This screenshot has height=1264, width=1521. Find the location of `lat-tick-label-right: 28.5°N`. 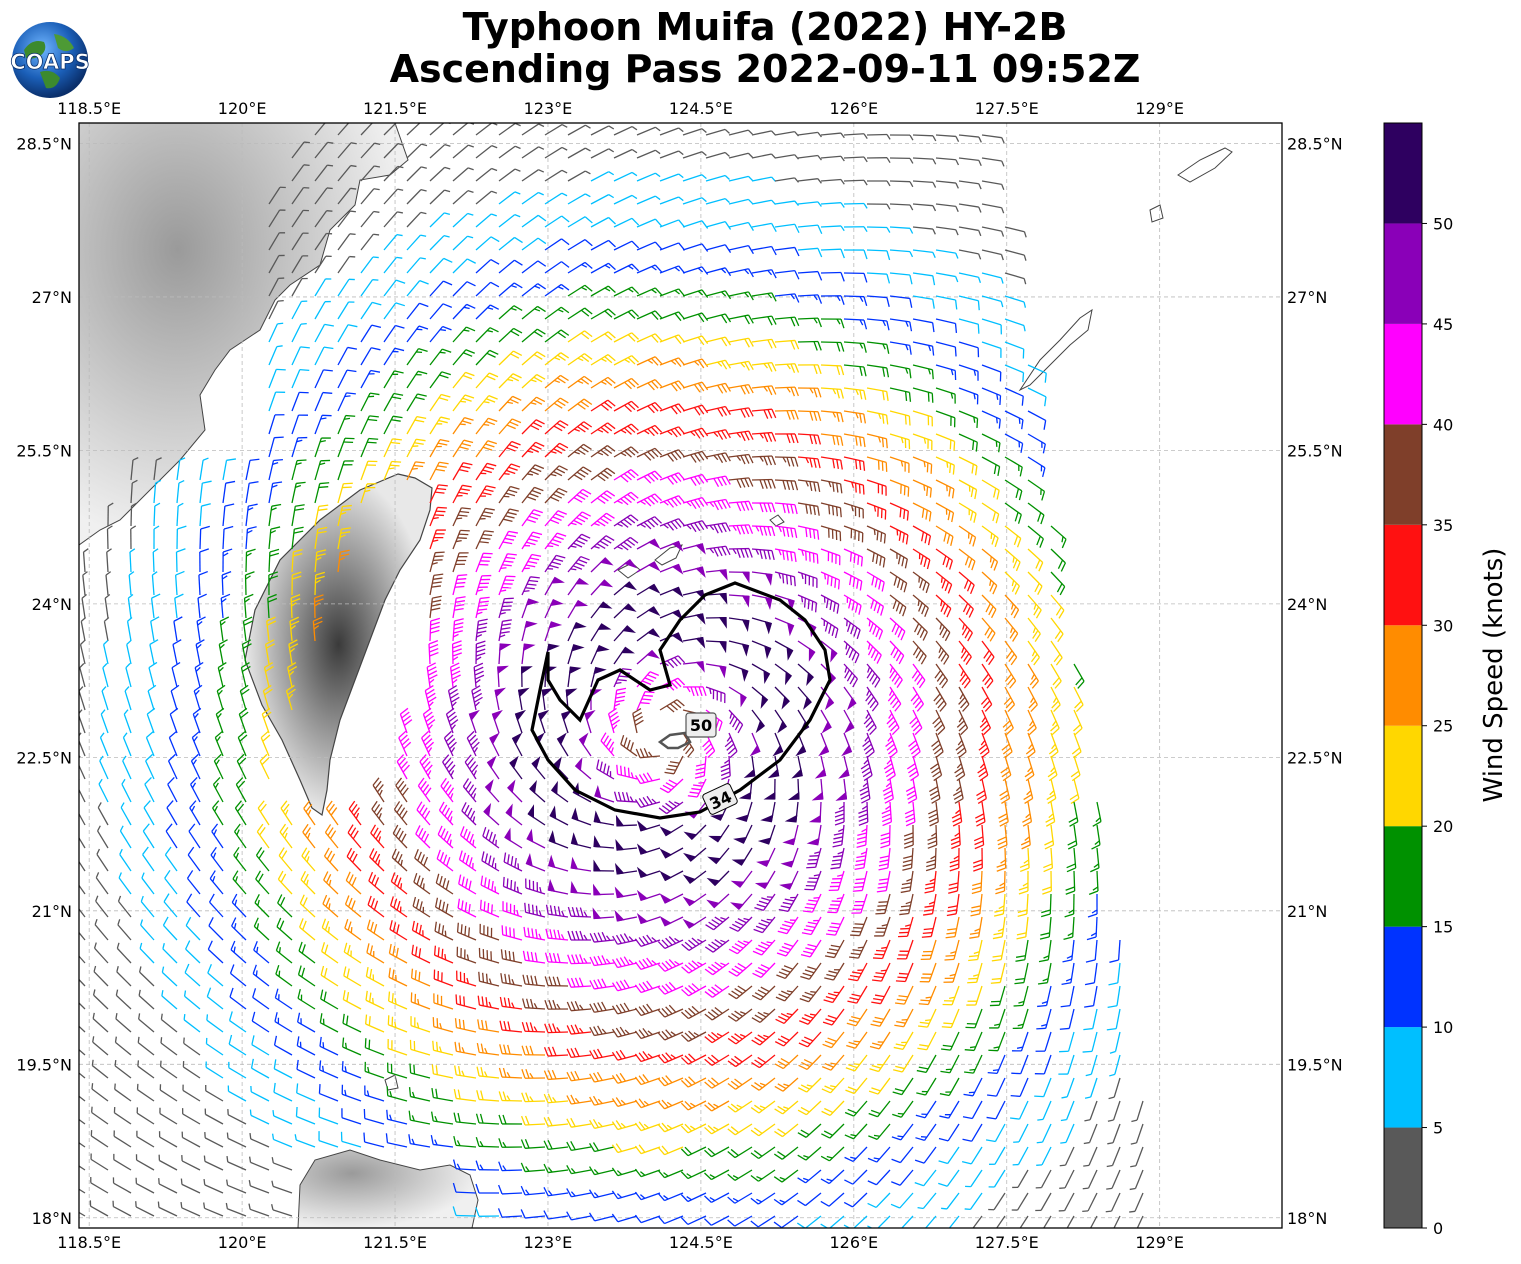

lat-tick-label-right: 28.5°N is located at coordinates (1315, 143).